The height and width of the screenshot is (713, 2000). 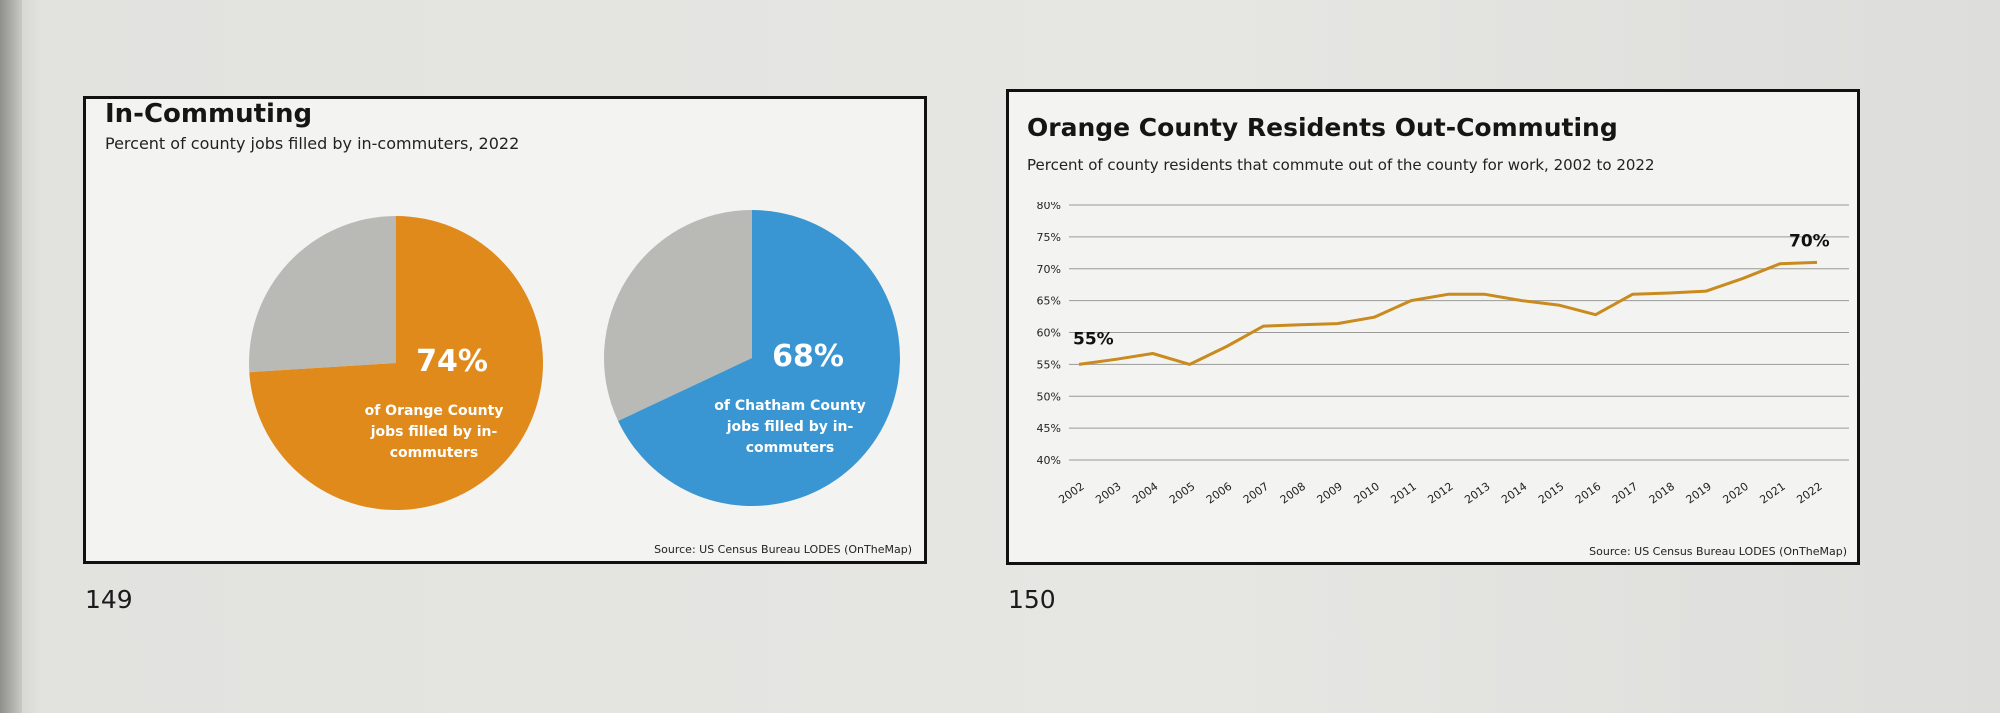 What do you see at coordinates (1662, 493) in the screenshot?
I see `x-tick-label: 2018` at bounding box center [1662, 493].